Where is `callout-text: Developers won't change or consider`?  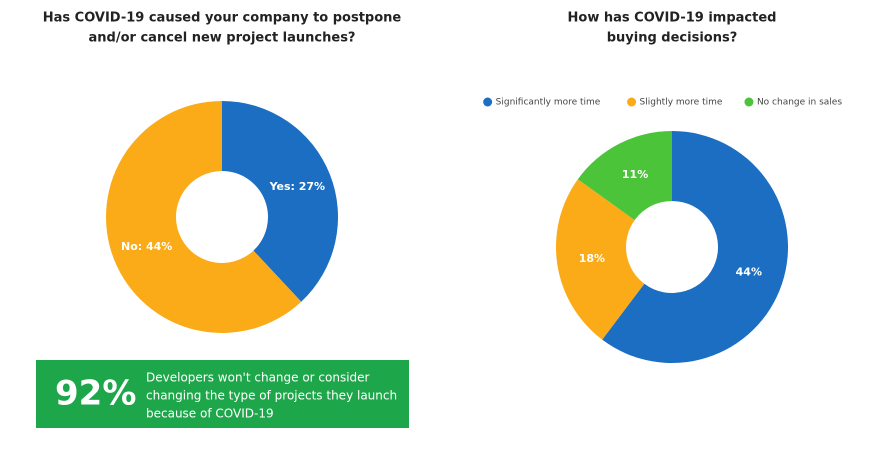
callout-text: Developers won't change or consider is located at coordinates (258, 378).